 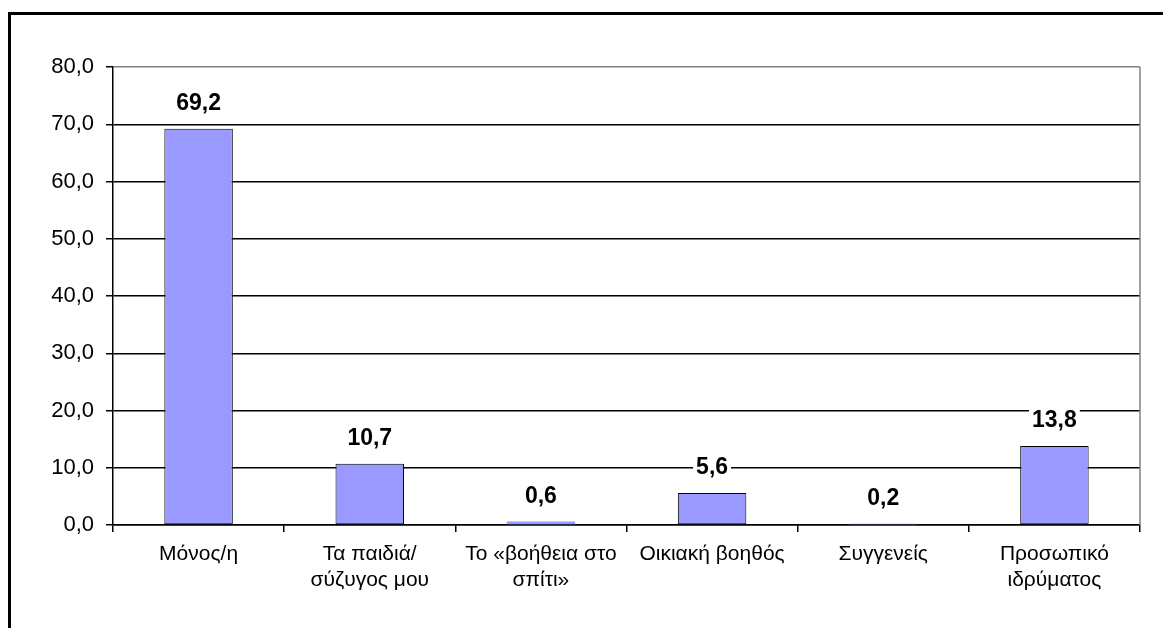 What do you see at coordinates (72, 180) in the screenshot?
I see `y-tick-label: 60,0` at bounding box center [72, 180].